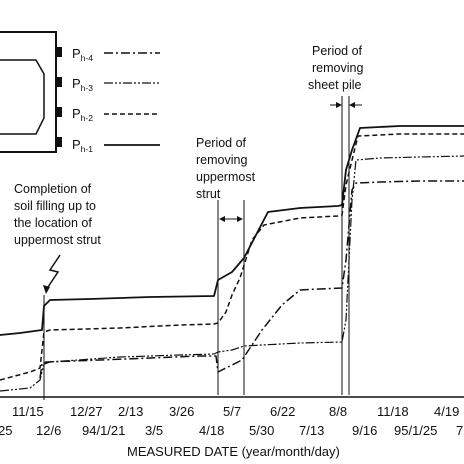  What do you see at coordinates (22, 97) in the screenshot?
I see `section-sketch-icon` at bounding box center [22, 97].